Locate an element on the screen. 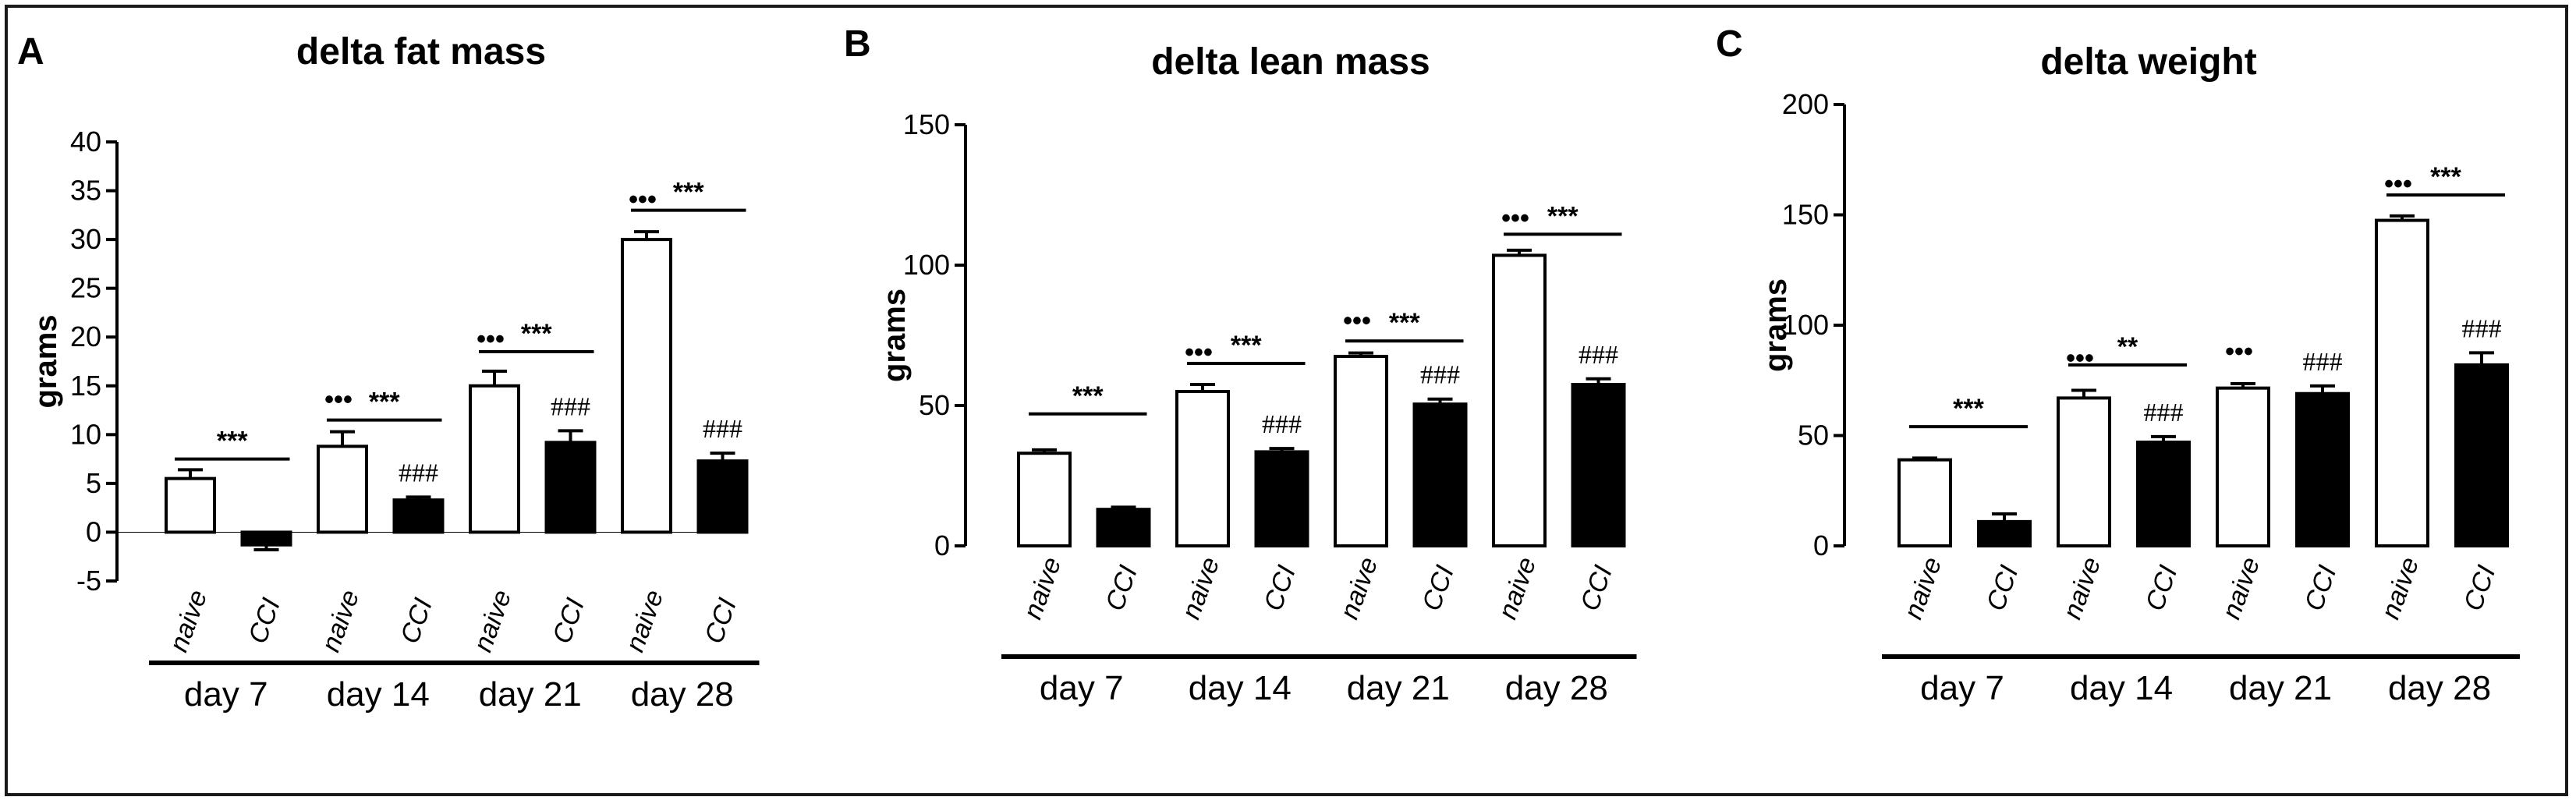 The image size is (2576, 804). chart-title: delta fat mass is located at coordinates (421, 52).